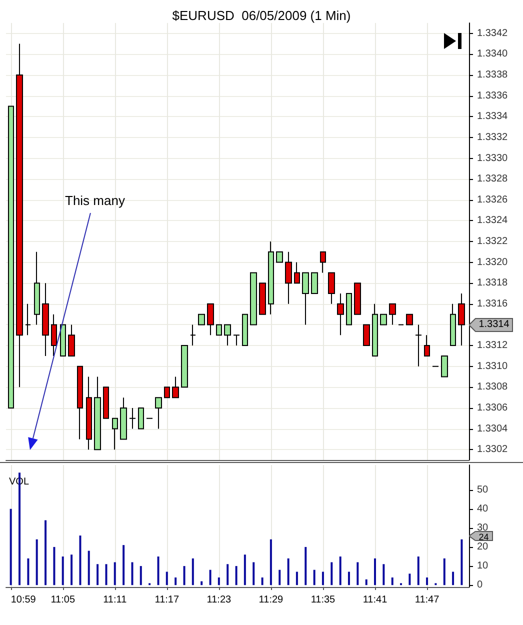 Image resolution: width=523 pixels, height=625 pixels. Describe the element at coordinates (483, 508) in the screenshot. I see `y-tick-label: 40` at that location.